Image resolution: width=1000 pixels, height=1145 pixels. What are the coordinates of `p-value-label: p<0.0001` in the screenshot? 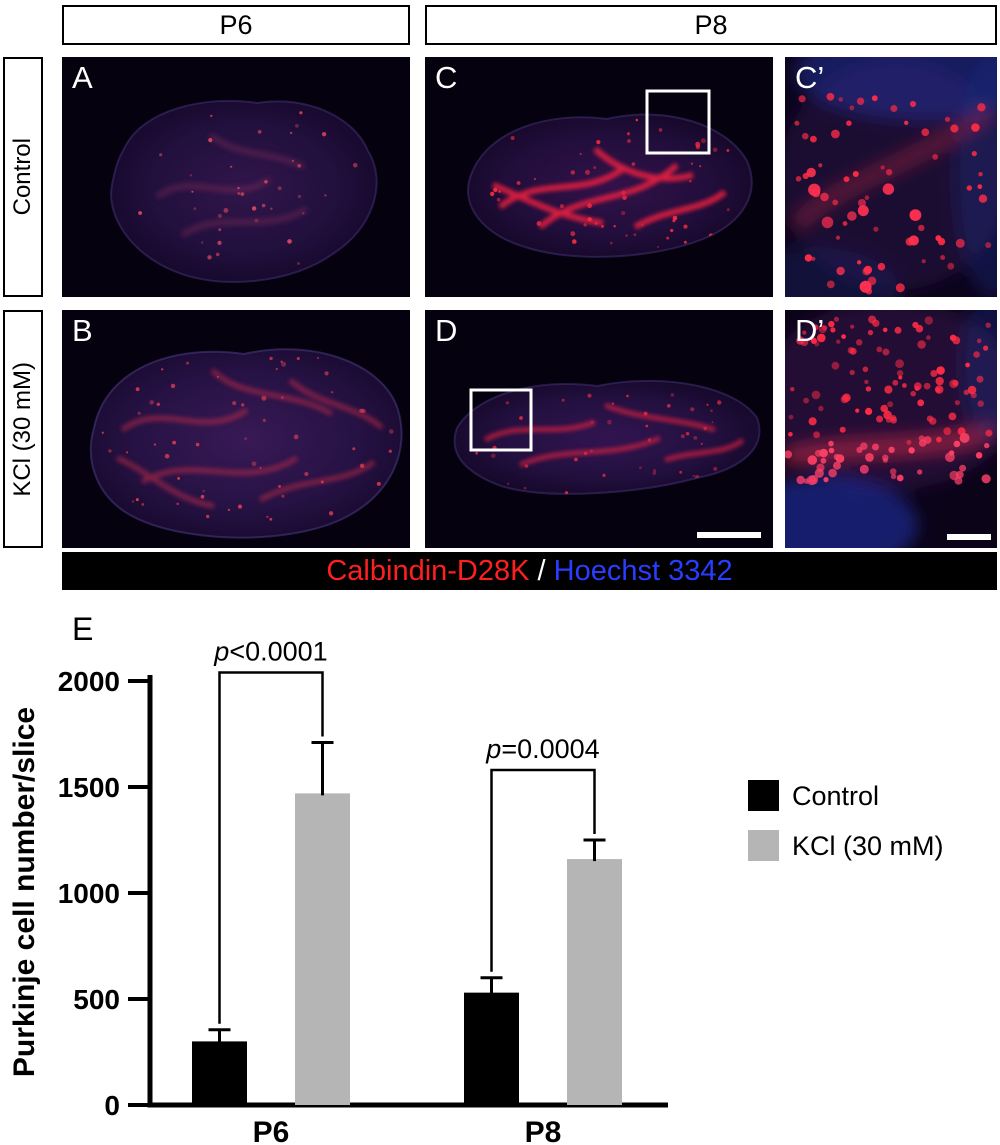 It's located at (270, 651).